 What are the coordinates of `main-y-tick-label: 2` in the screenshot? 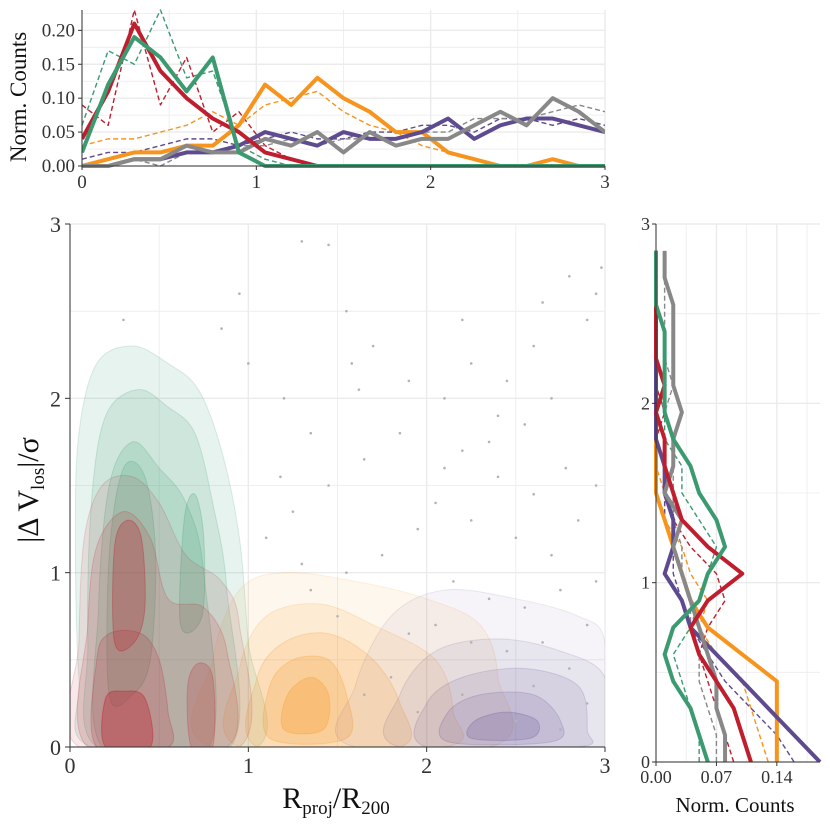 It's located at (55, 398).